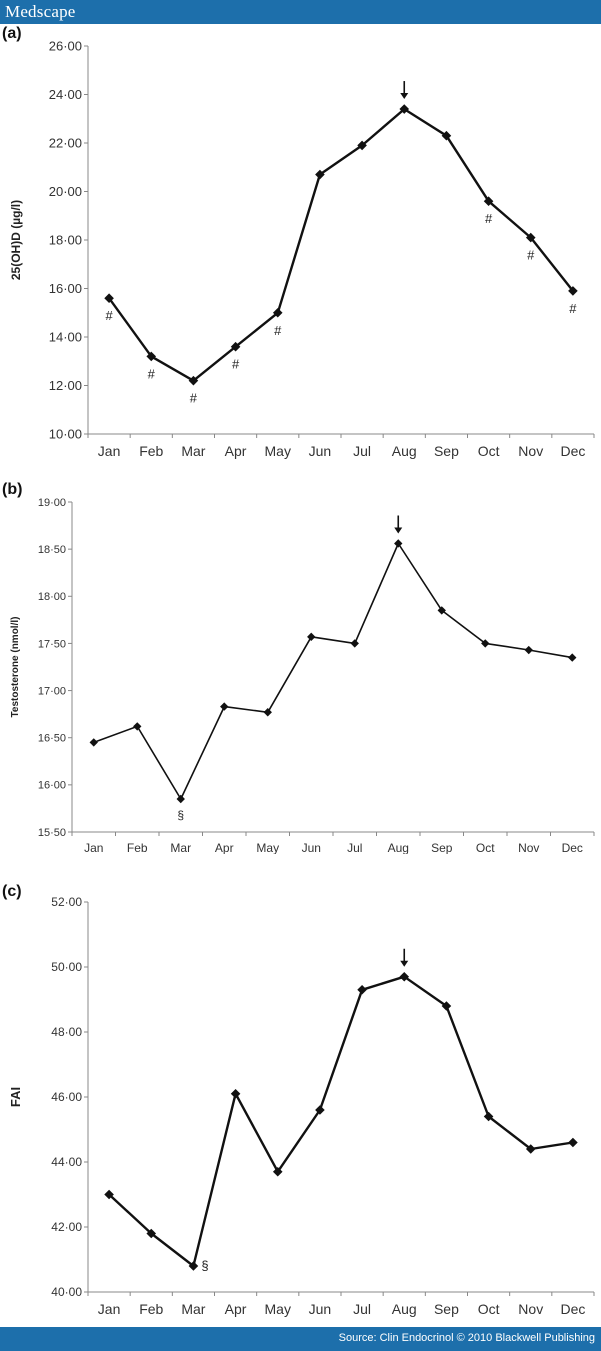  Describe the element at coordinates (65, 46) in the screenshot. I see `y-tick-label: 26·00` at that location.